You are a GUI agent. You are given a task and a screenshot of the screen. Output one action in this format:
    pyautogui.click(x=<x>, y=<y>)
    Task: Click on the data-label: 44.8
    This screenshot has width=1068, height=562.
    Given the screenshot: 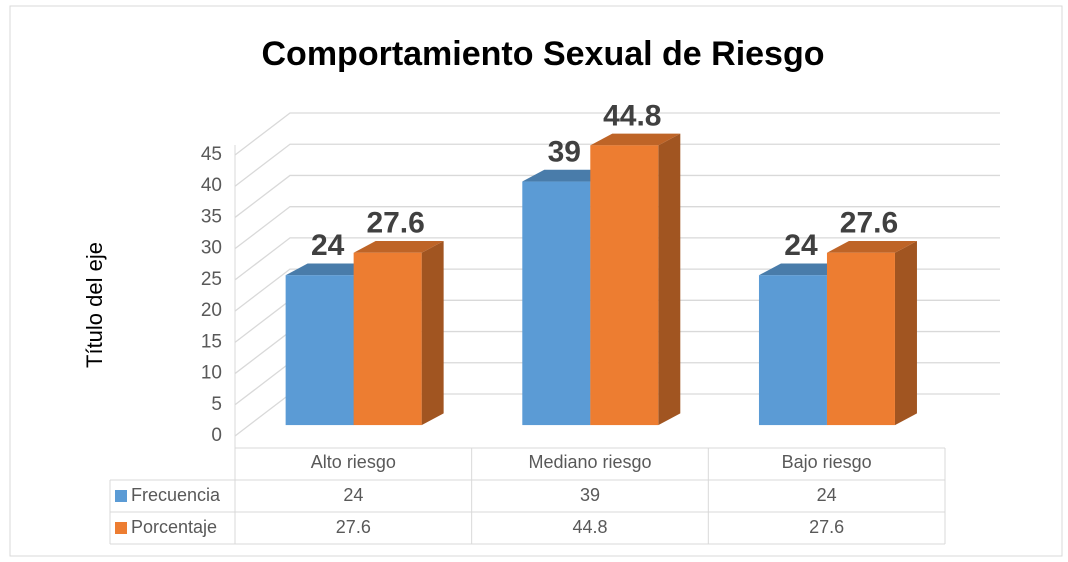 What is the action you would take?
    pyautogui.click(x=632, y=115)
    